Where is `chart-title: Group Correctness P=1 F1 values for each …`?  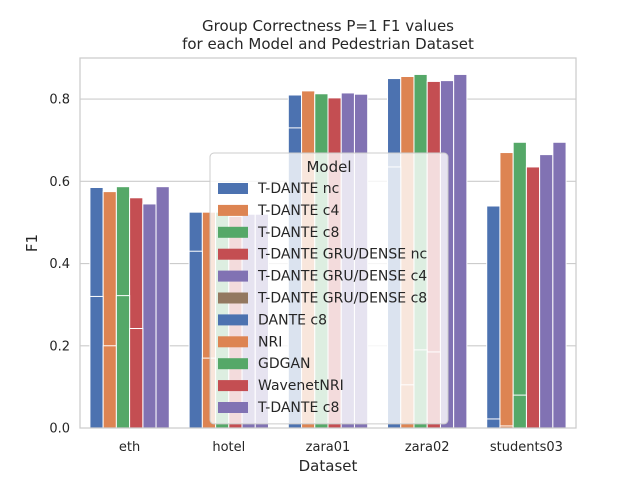 chart-title: Group Correctness P=1 F1 values for each … is located at coordinates (328, 35).